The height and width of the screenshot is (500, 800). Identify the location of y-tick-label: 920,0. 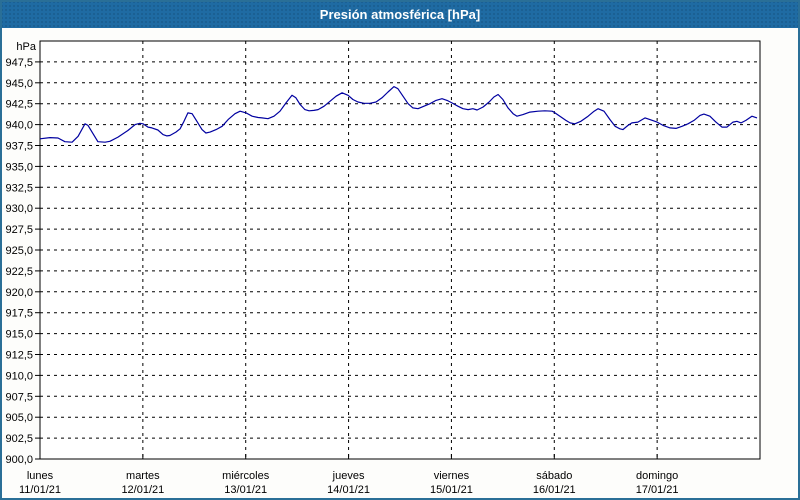
(19, 293).